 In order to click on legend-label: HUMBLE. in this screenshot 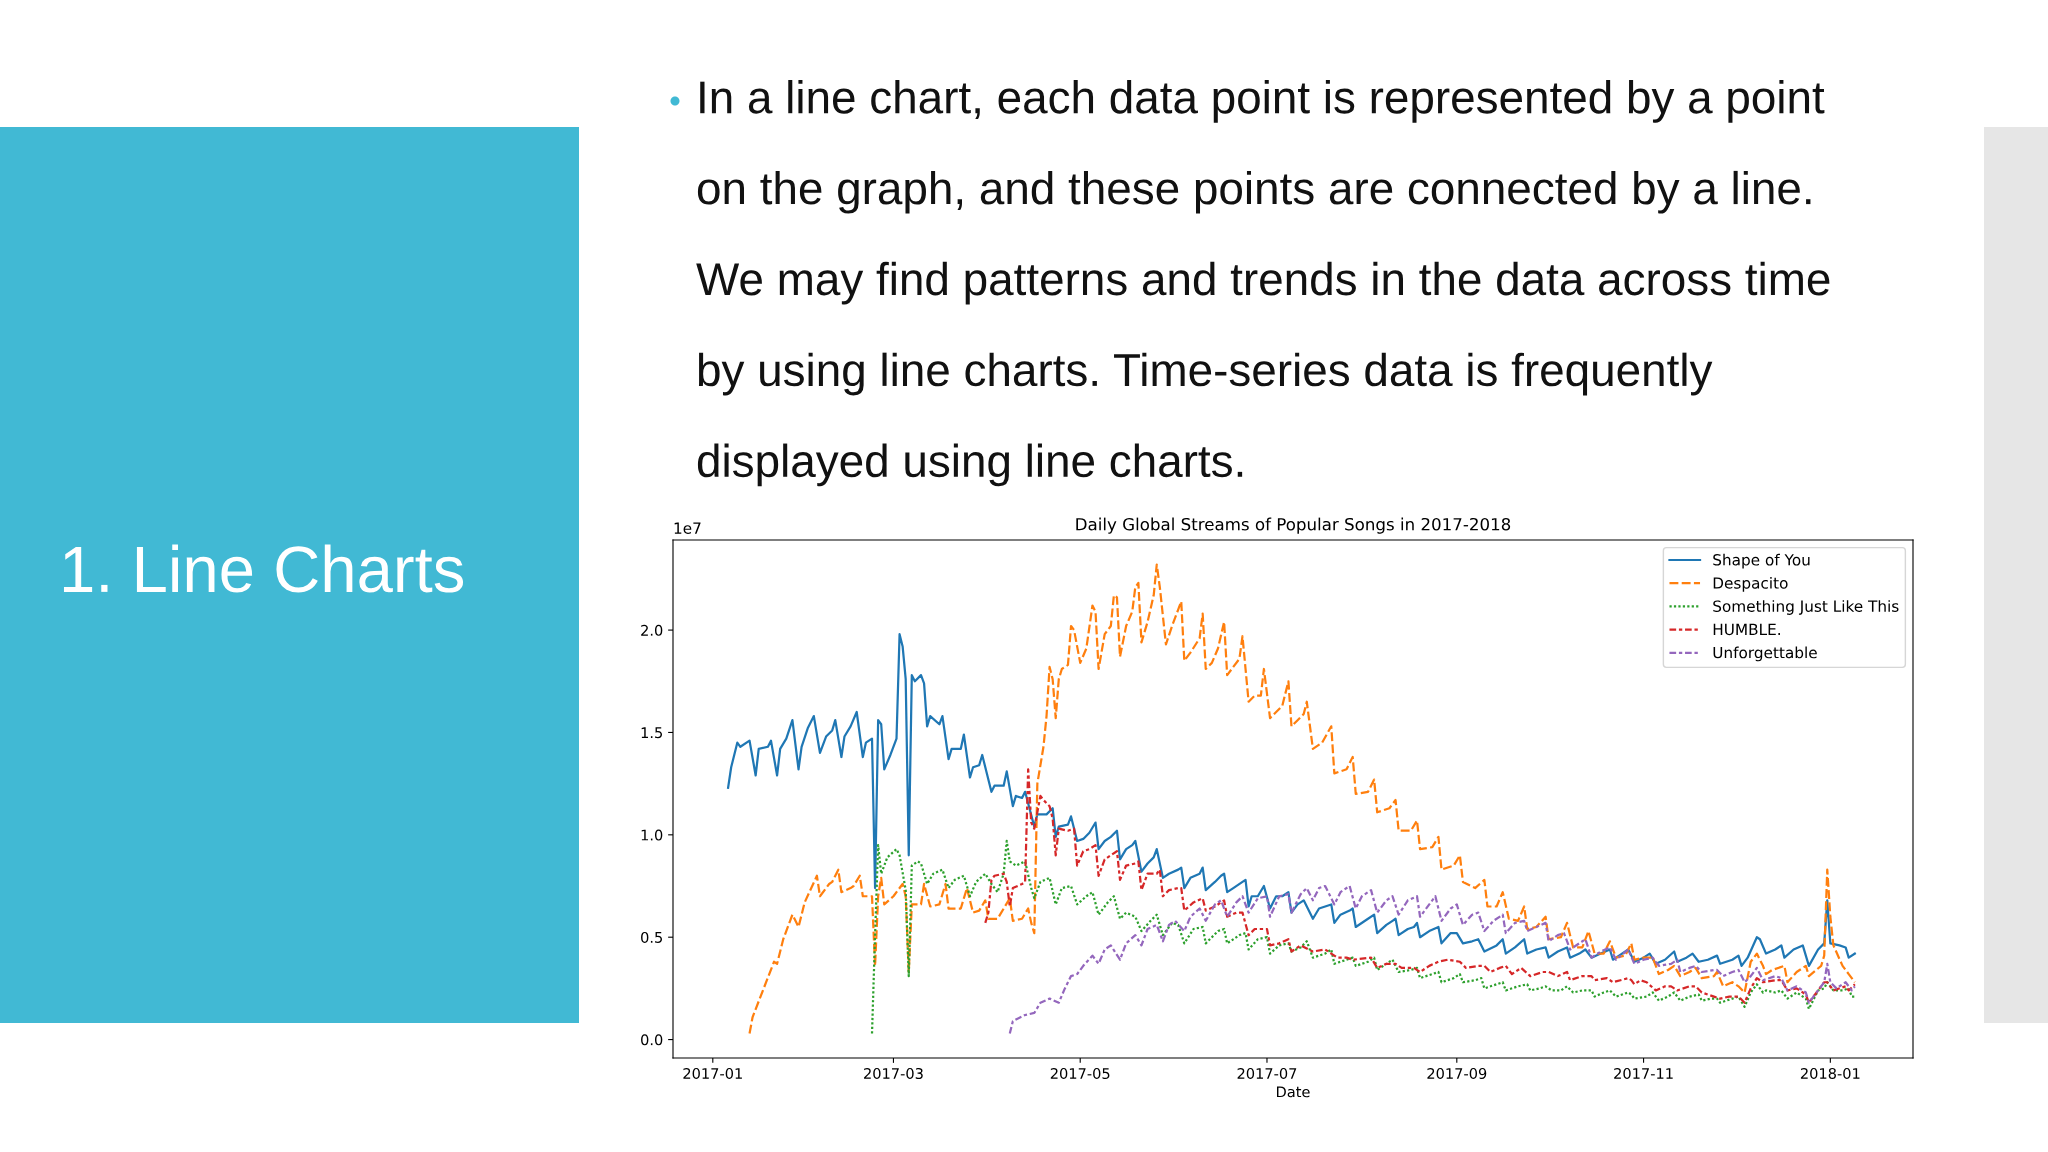, I will do `click(1746, 629)`.